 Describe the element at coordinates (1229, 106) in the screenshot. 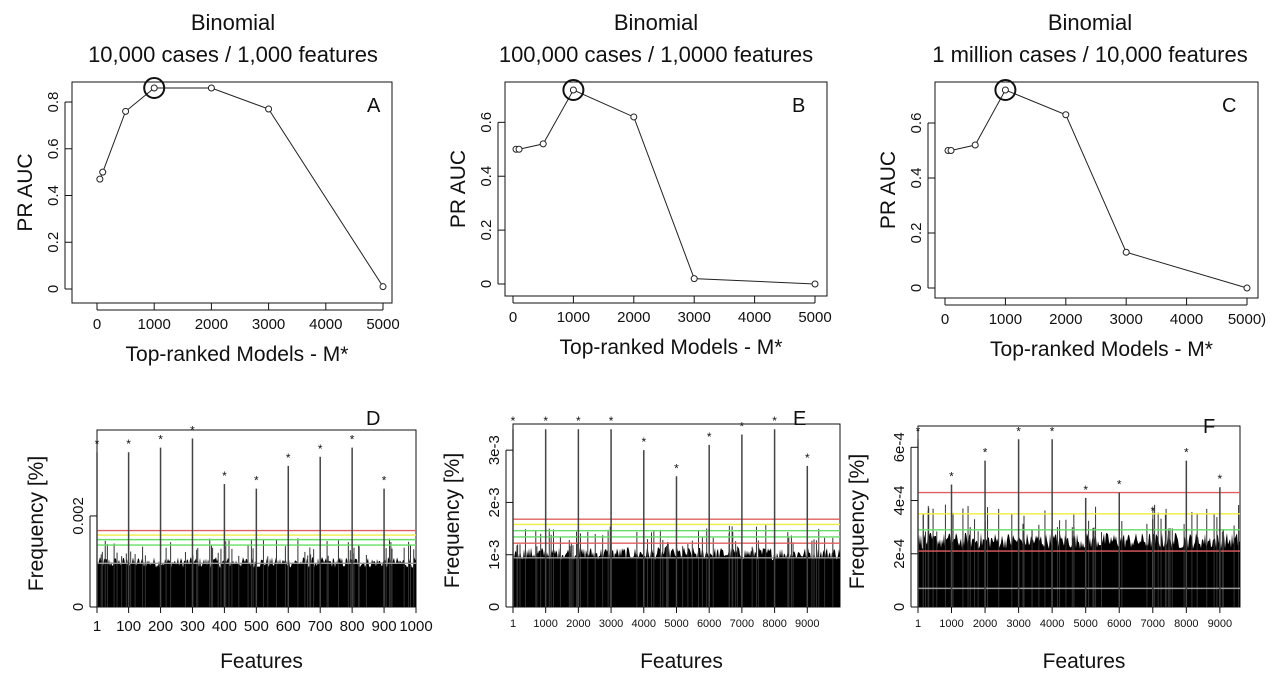

I see `panel-letter: C` at that location.